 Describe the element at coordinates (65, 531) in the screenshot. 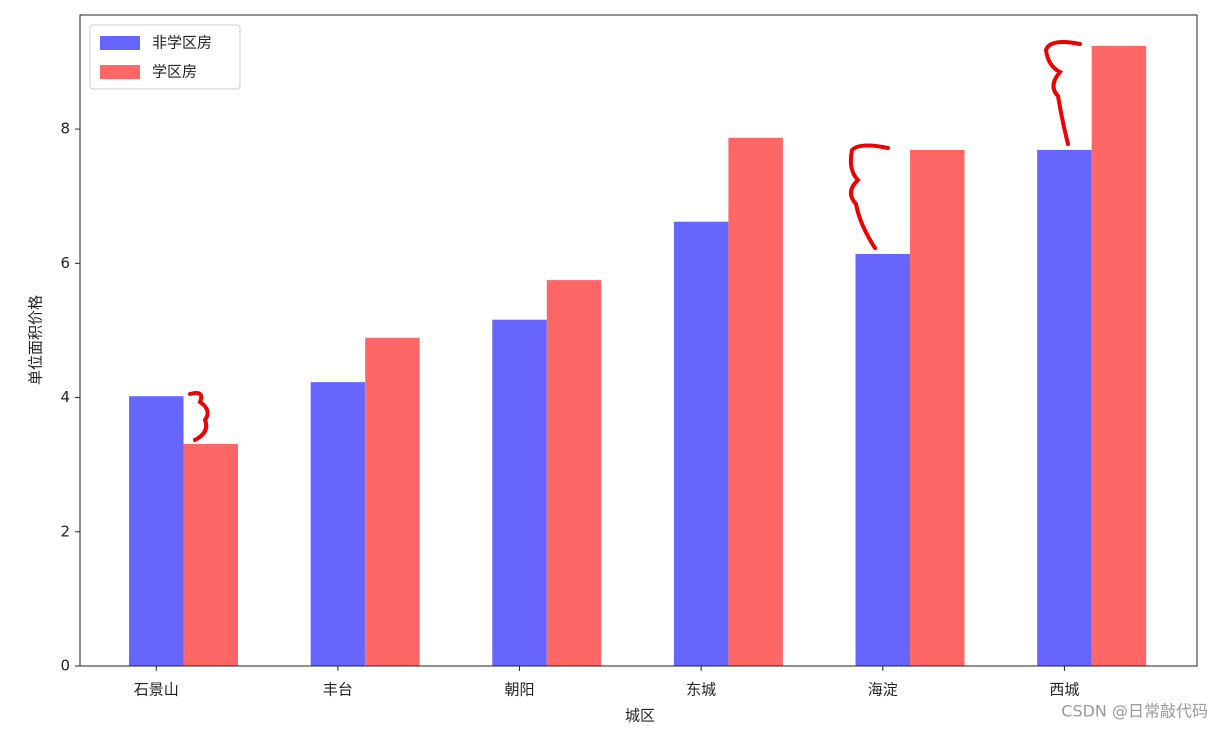

I see `y-tick-label: 2` at that location.